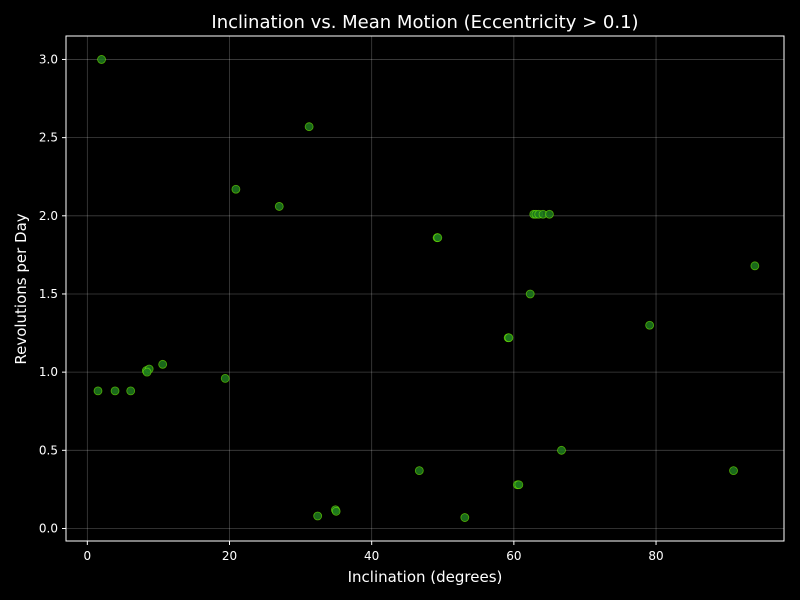 The image size is (800, 600). What do you see at coordinates (425, 577) in the screenshot?
I see `x-axis-label: Inclination (degrees)` at bounding box center [425, 577].